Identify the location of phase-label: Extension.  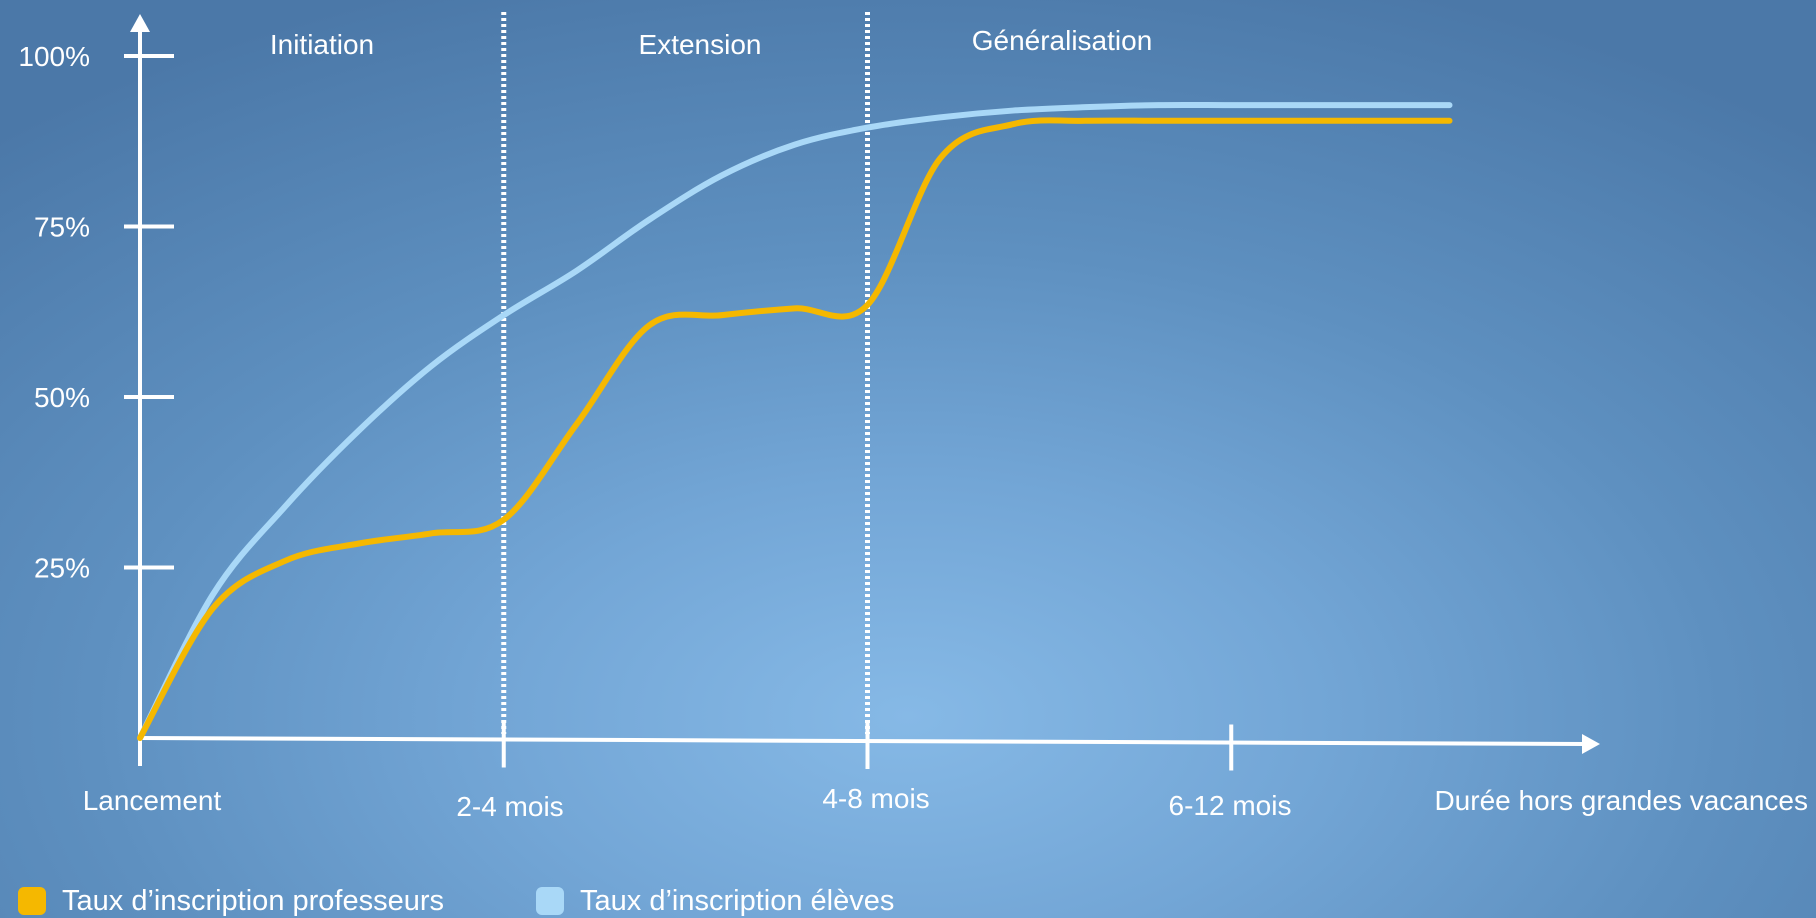
(700, 44).